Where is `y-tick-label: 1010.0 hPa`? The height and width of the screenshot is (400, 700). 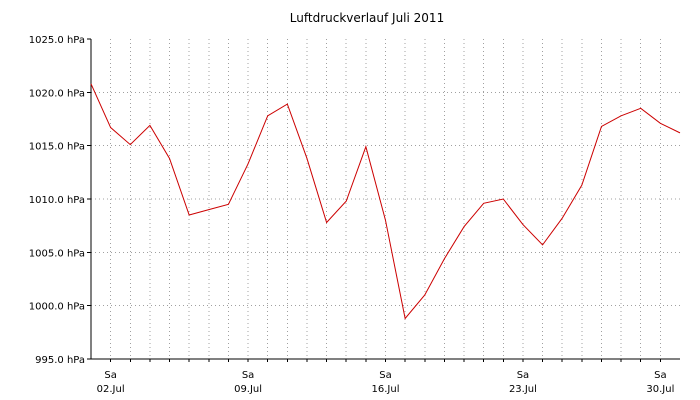
y-tick-label: 1010.0 hPa is located at coordinates (57, 200).